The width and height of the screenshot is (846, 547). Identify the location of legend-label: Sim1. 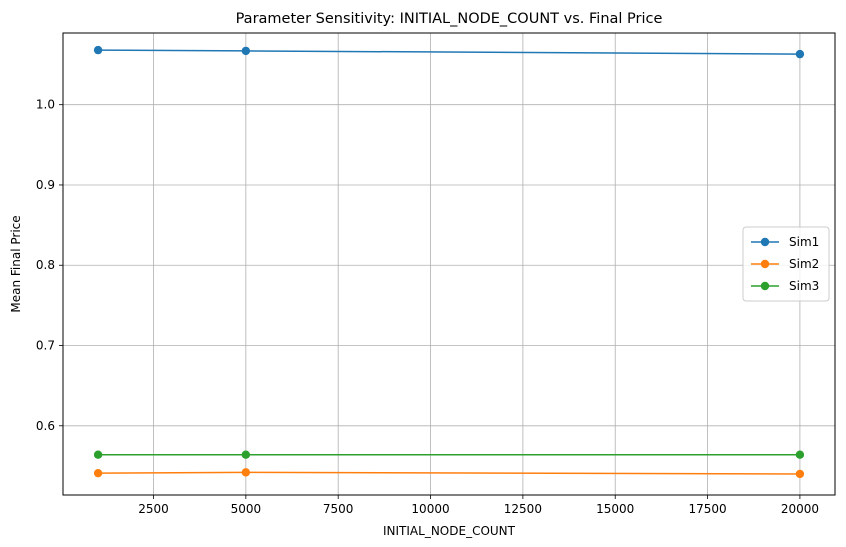
(804, 242).